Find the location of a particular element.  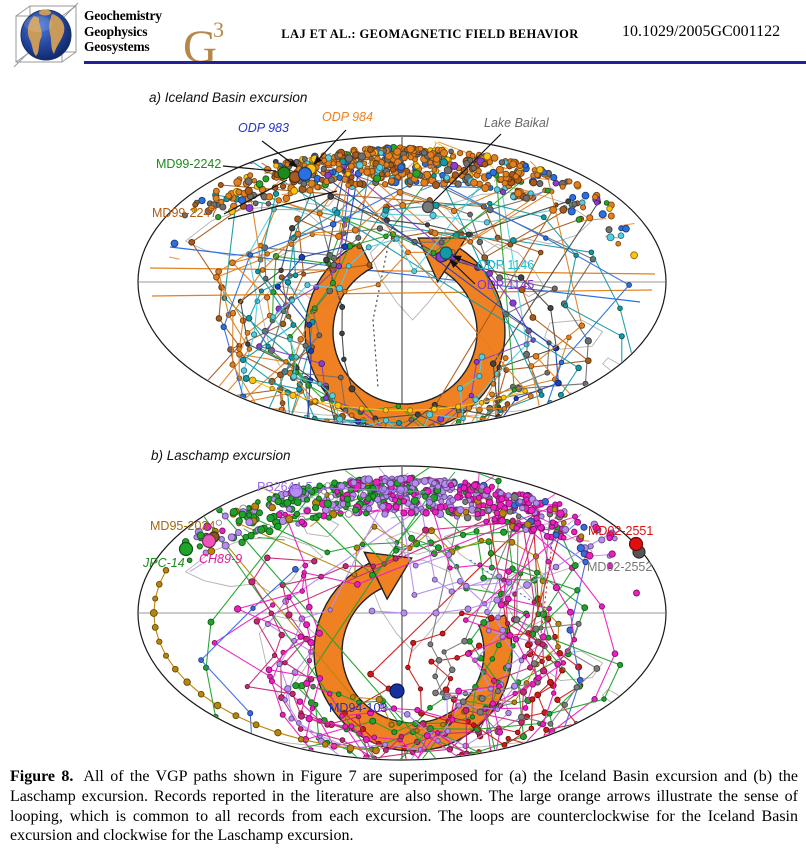

site-label-ps2644-5: PS2644-5 is located at coordinates (285, 487).